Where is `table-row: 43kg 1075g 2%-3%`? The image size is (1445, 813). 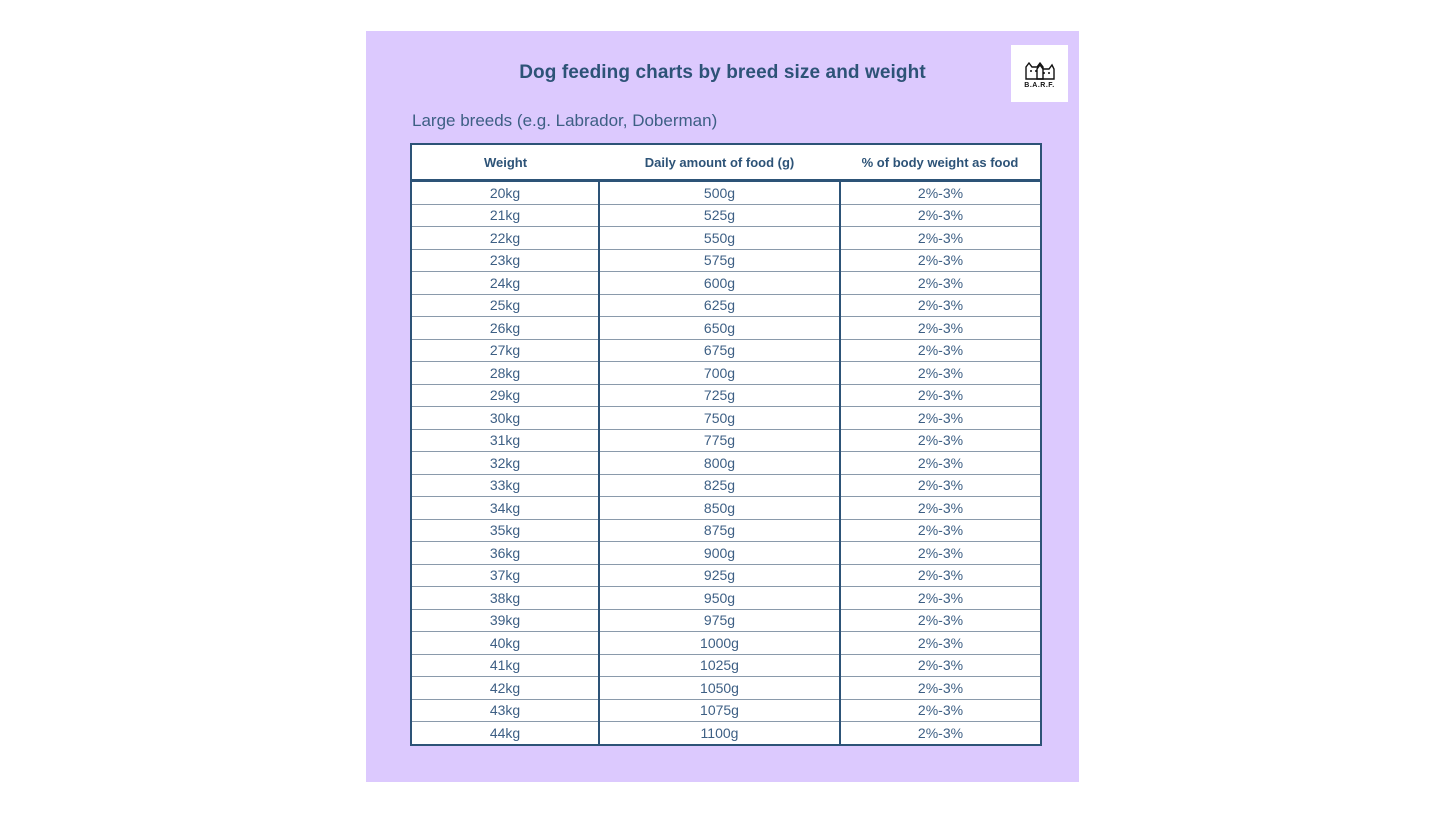 table-row: 43kg 1075g 2%-3% is located at coordinates (726, 710).